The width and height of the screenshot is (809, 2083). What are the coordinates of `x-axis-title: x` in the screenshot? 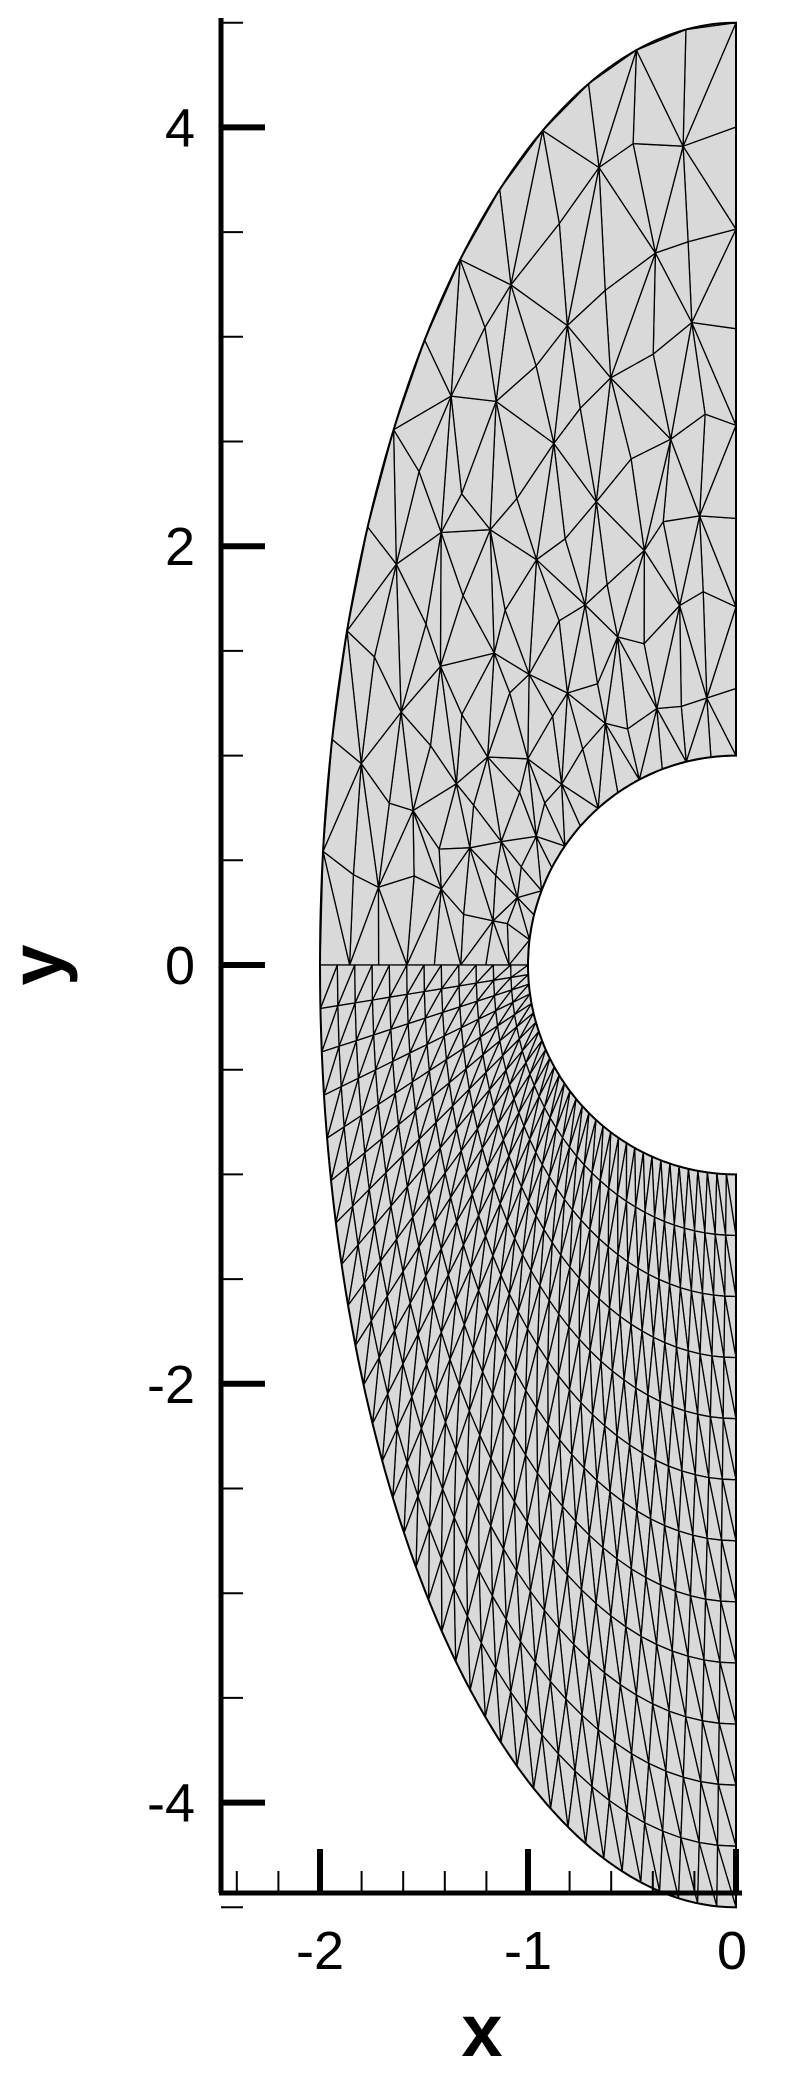 It's located at (481, 2030).